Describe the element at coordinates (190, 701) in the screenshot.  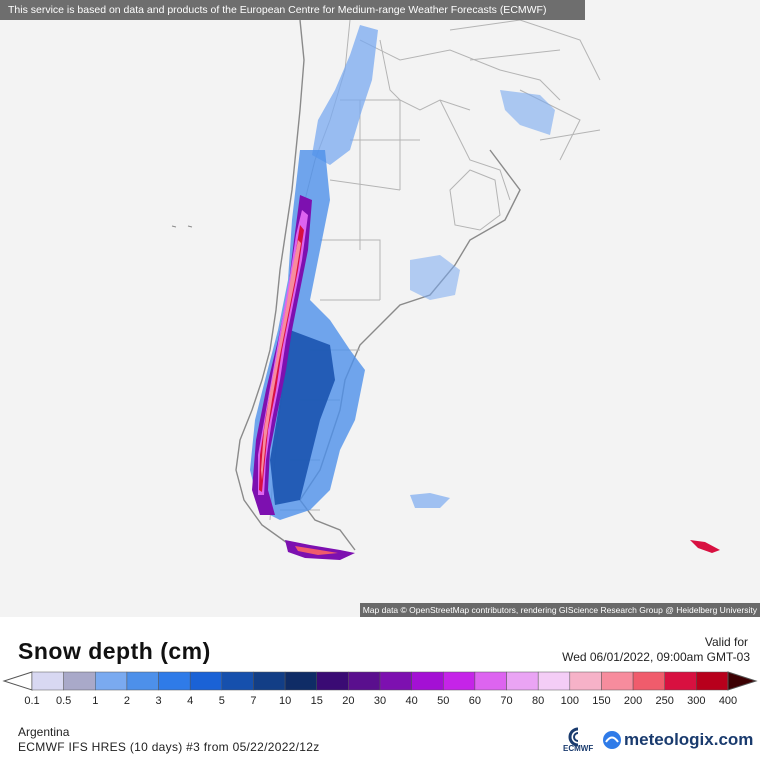
I see `colorbar-tick-label: 4` at that location.